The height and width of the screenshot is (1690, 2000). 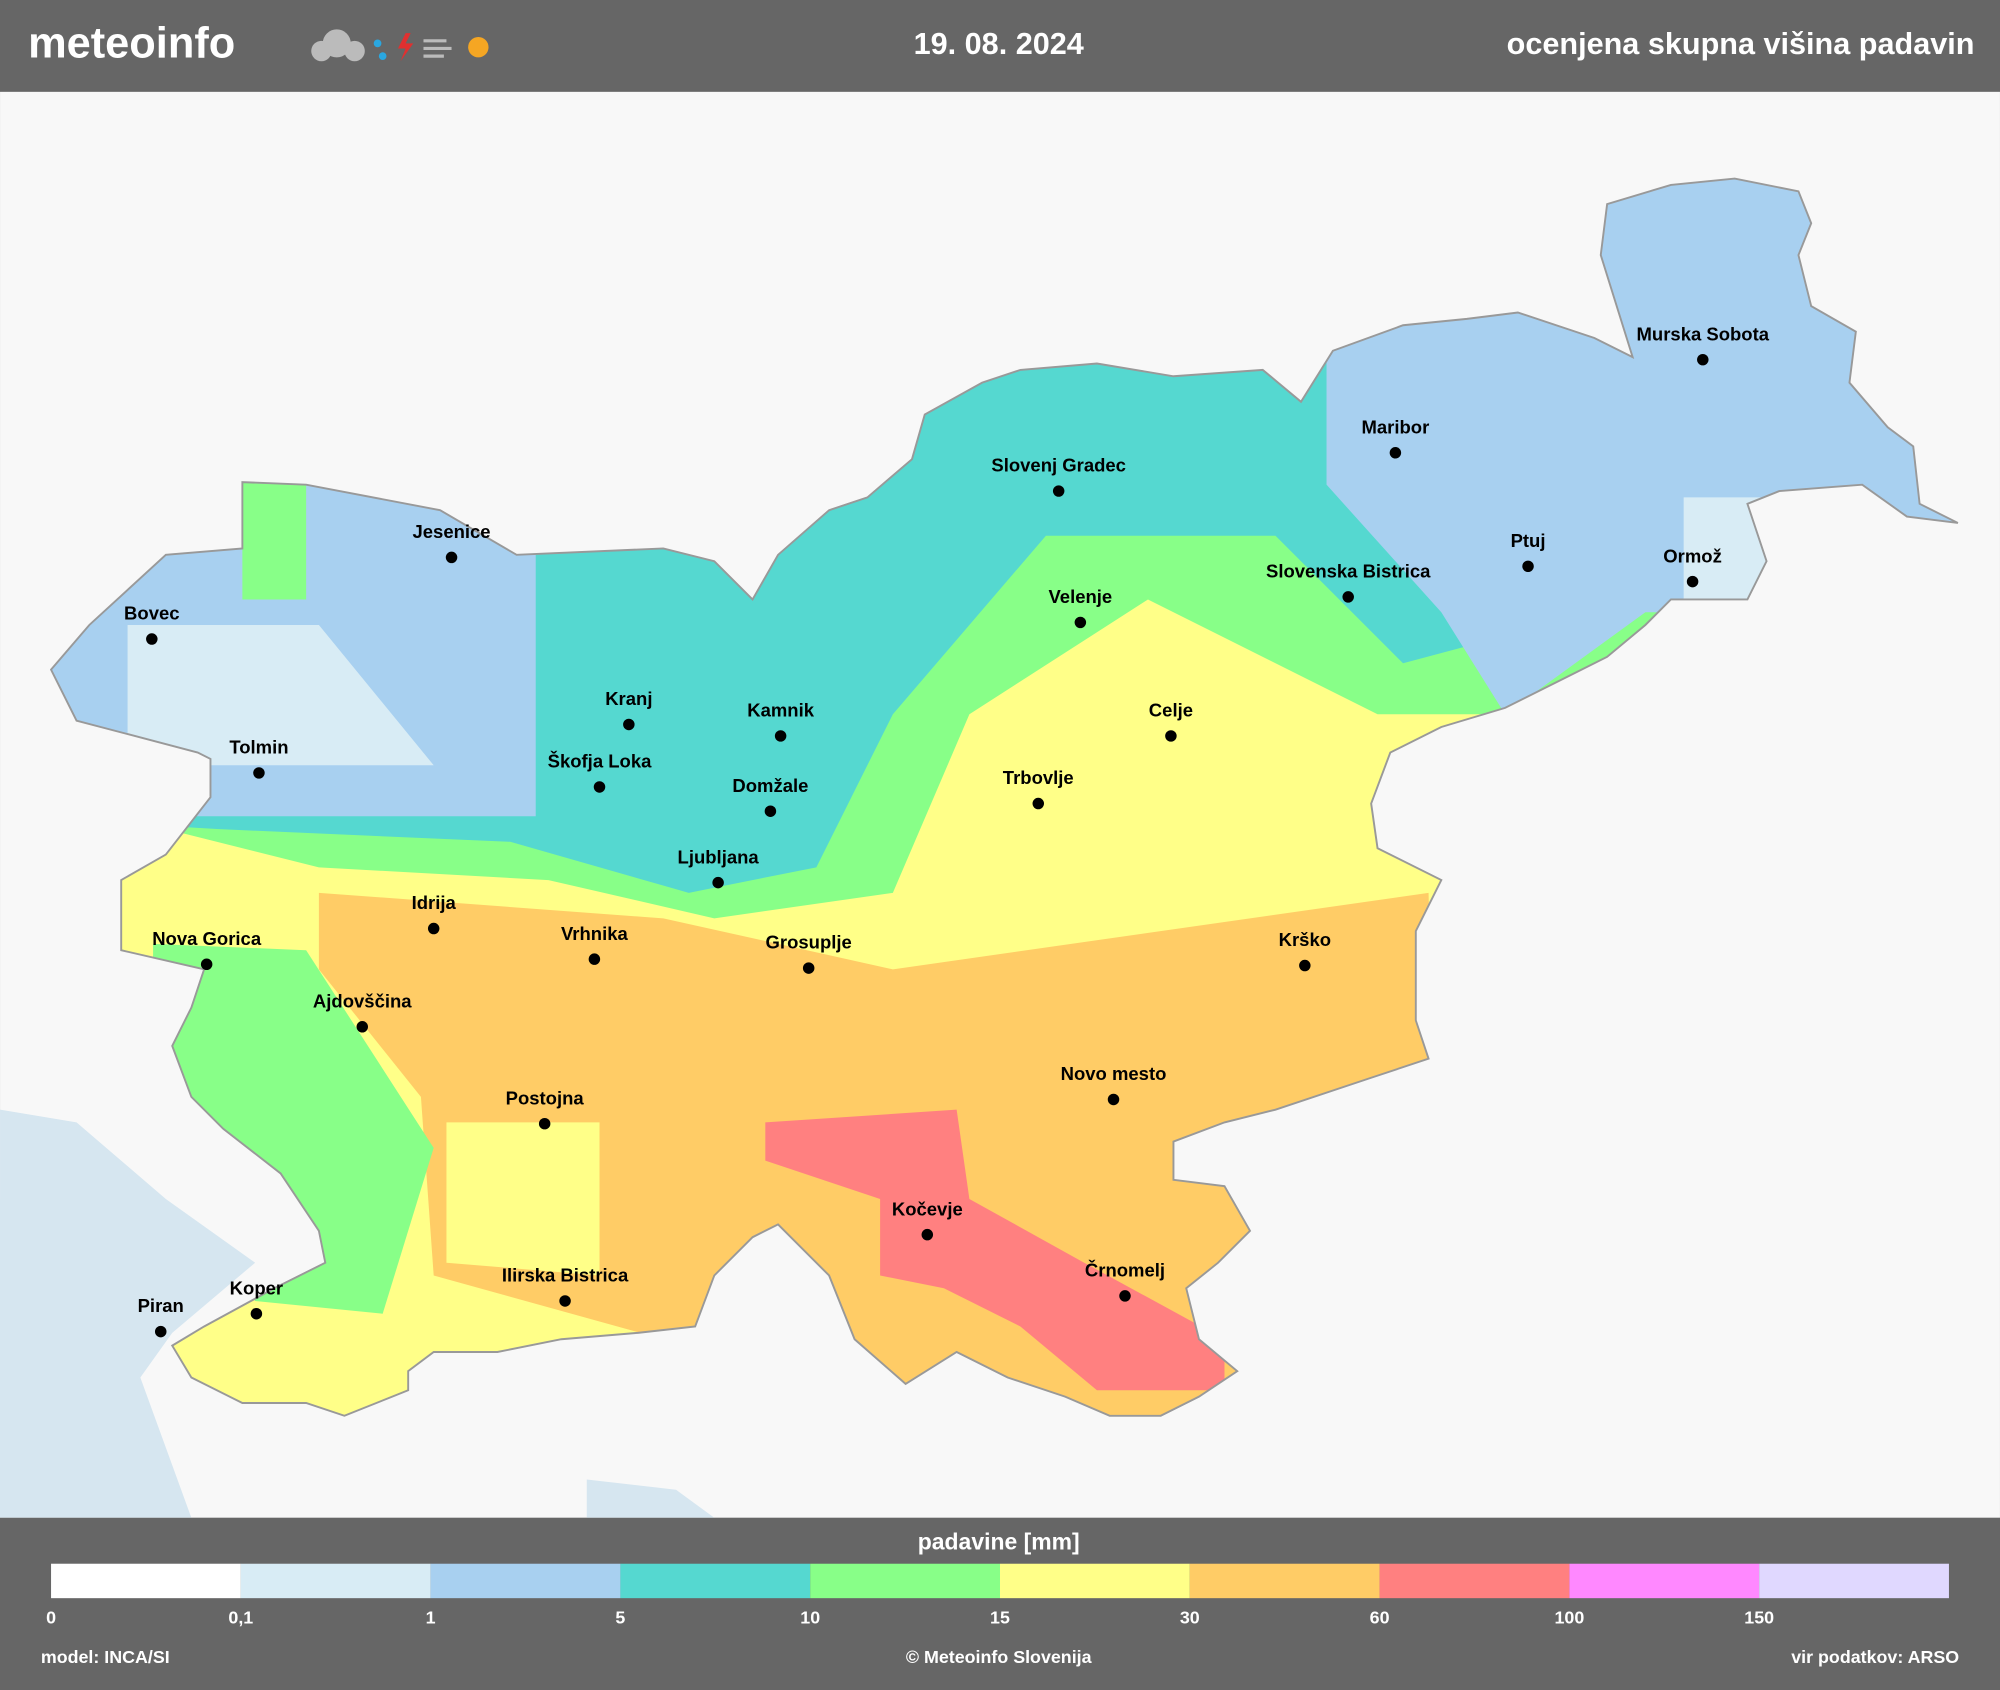 I want to click on date: 19. 08. 2024, so click(x=999, y=44).